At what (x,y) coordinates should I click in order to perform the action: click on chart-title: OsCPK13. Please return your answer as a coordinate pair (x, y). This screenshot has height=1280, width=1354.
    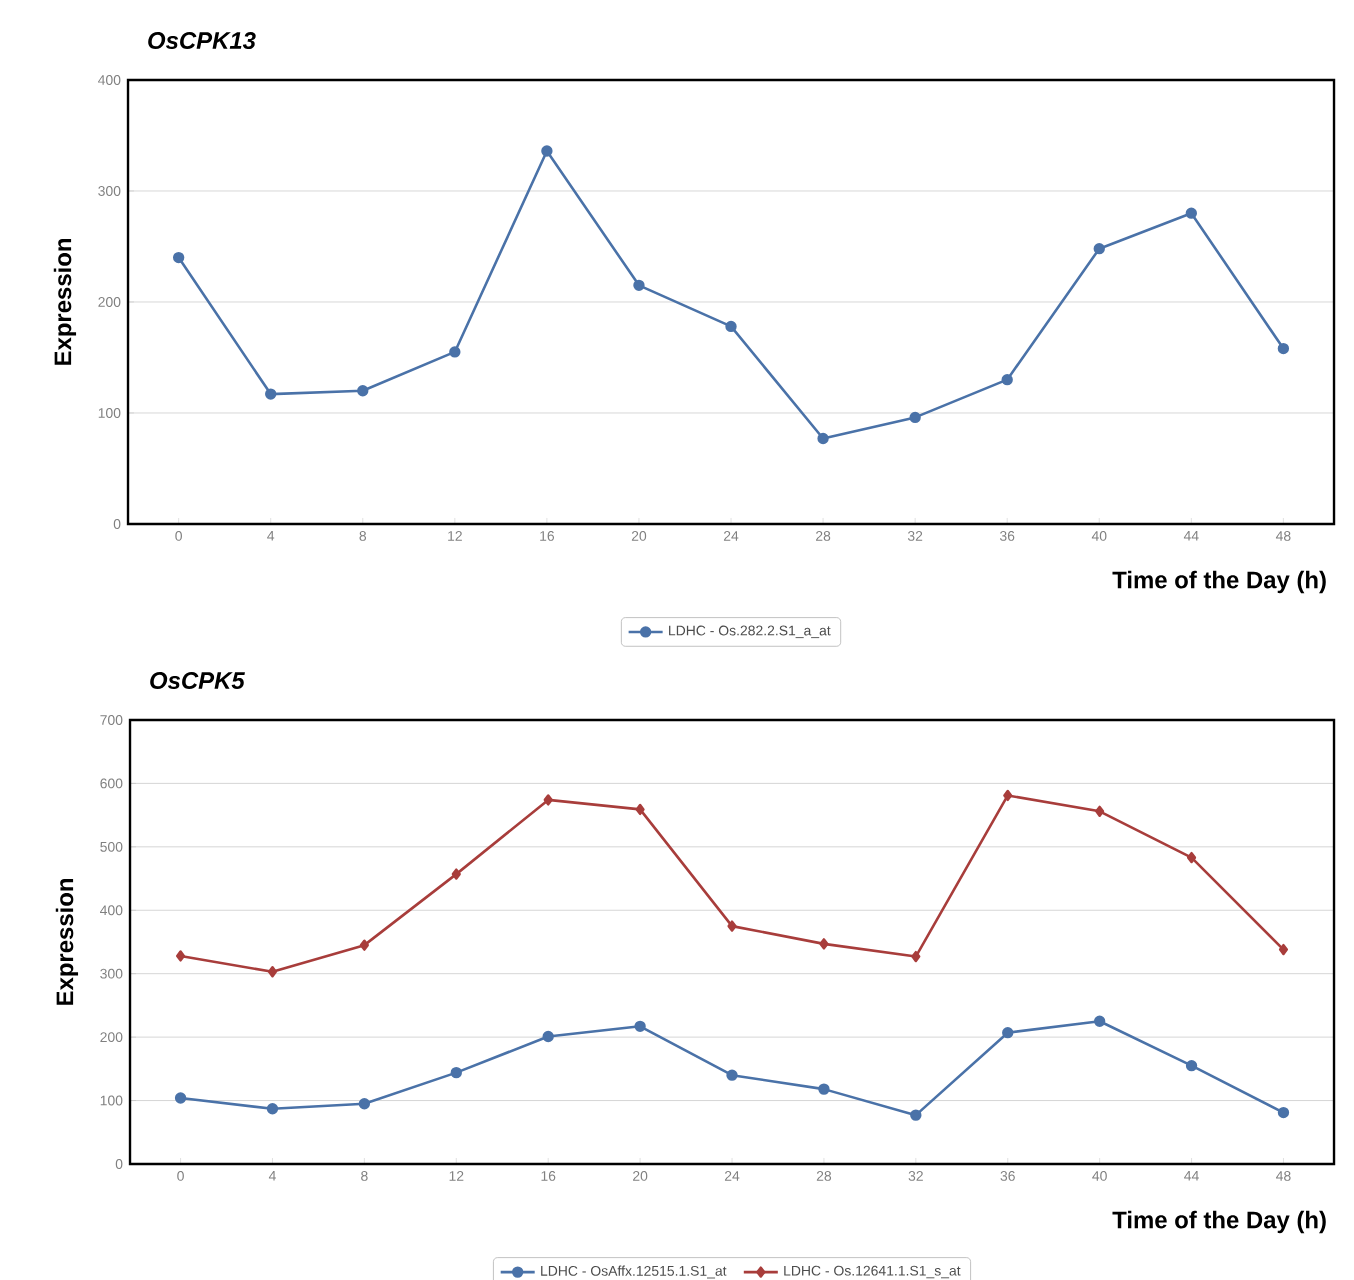
    Looking at the image, I should click on (202, 41).